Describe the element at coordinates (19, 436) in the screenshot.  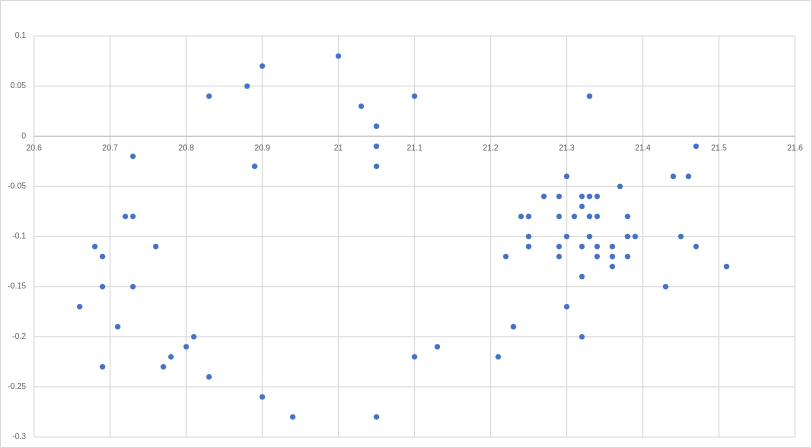
I see `y-tick-label: -0.3` at that location.